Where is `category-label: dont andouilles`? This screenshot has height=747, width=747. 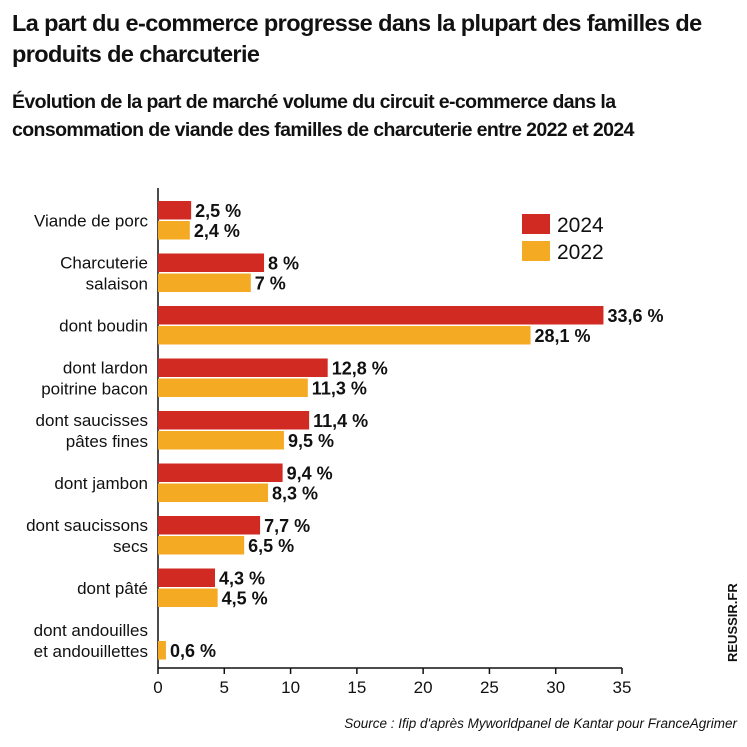
category-label: dont andouilles is located at coordinates (91, 630).